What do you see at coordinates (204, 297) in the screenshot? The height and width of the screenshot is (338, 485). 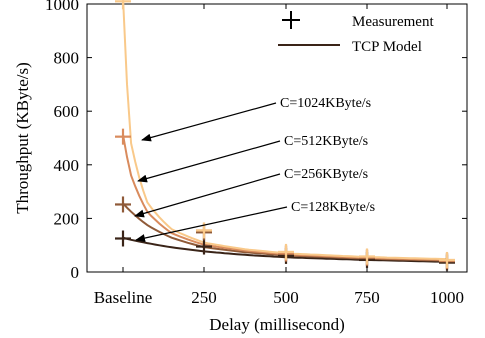 I see `x-tick-label: 250` at bounding box center [204, 297].